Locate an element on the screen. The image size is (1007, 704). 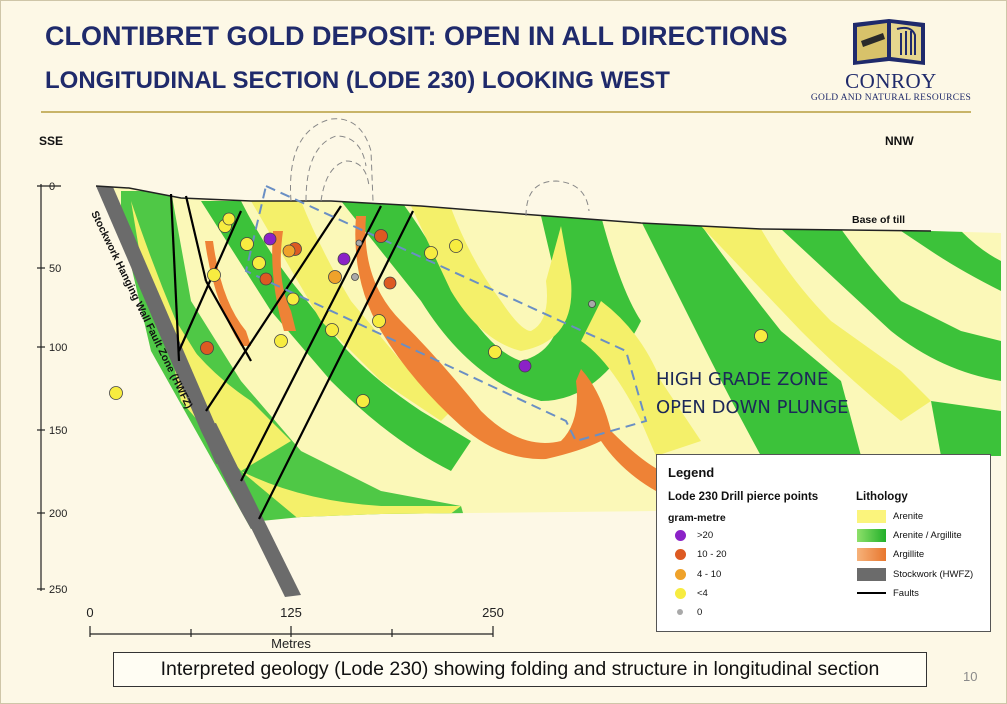
legend-drill-unit: gram-metre is located at coordinates (697, 518).